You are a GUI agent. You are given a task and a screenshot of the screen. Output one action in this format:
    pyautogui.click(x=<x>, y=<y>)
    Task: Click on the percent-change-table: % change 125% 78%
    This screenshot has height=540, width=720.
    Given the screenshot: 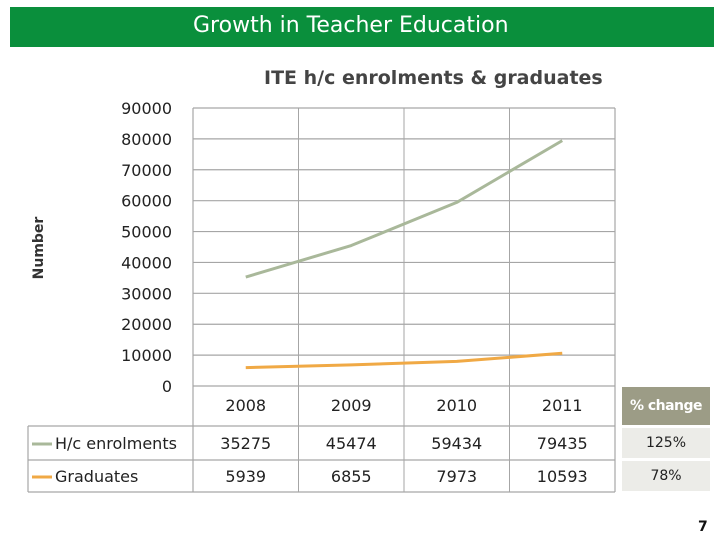 What is the action you would take?
    pyautogui.click(x=666, y=439)
    